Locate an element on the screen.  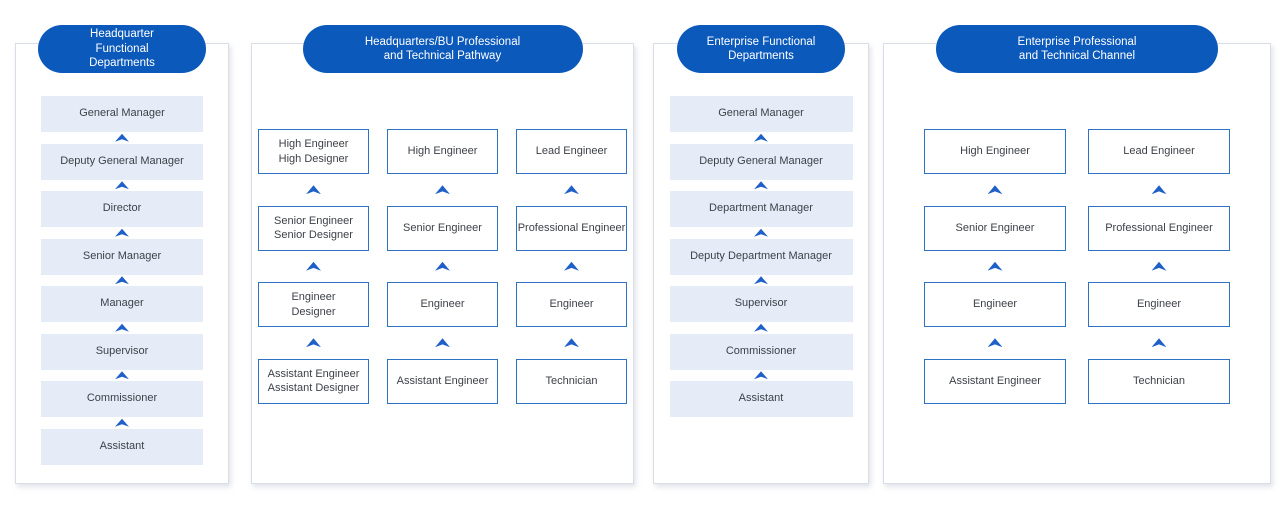
level-label: Supervisor is located at coordinates (761, 303).